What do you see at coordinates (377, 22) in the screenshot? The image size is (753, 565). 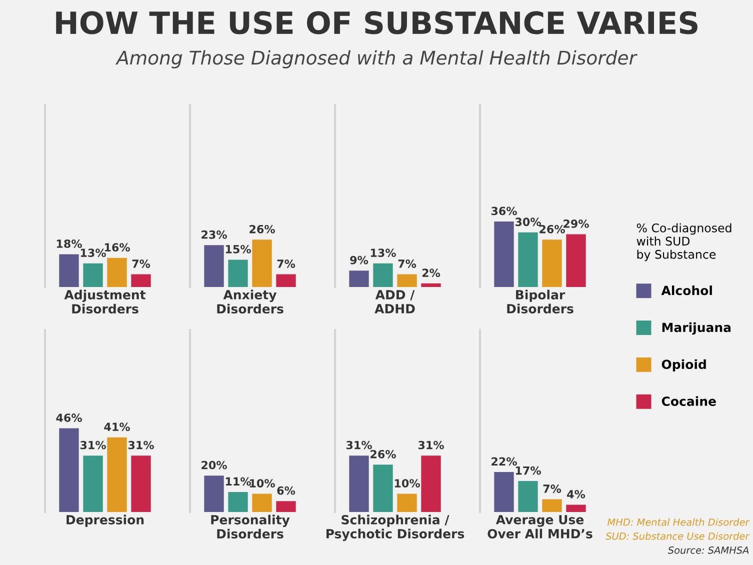 I see `text: HOW THE USE OF SUBSTANCE VARIES` at bounding box center [377, 22].